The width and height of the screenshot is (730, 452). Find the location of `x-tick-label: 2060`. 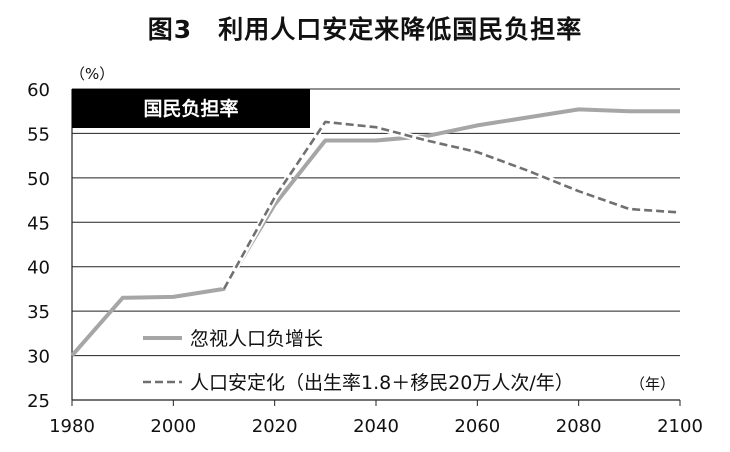

x-tick-label: 2060 is located at coordinates (477, 426).